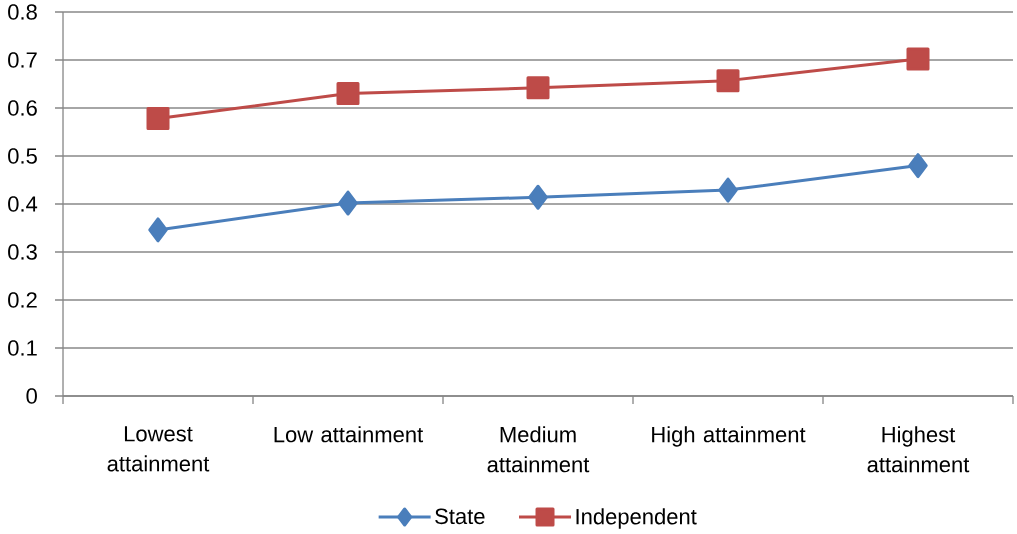  What do you see at coordinates (23, 204) in the screenshot?
I see `y-tick-label: 0.4` at bounding box center [23, 204].